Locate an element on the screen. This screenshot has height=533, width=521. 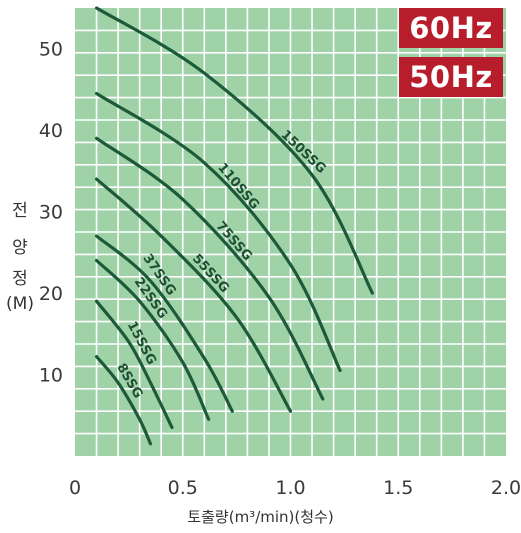
curve-37ssg is located at coordinates (164, 323).